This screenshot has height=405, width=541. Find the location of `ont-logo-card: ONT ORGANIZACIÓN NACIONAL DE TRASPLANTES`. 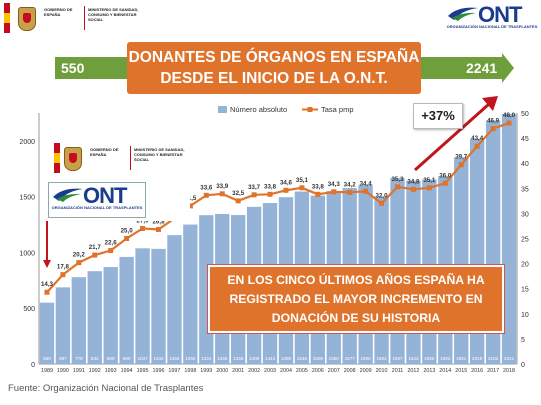

ont-logo-card: ONT ORGANIZACIÓN NACIONAL DE TRASPLANTES is located at coordinates (97, 200).